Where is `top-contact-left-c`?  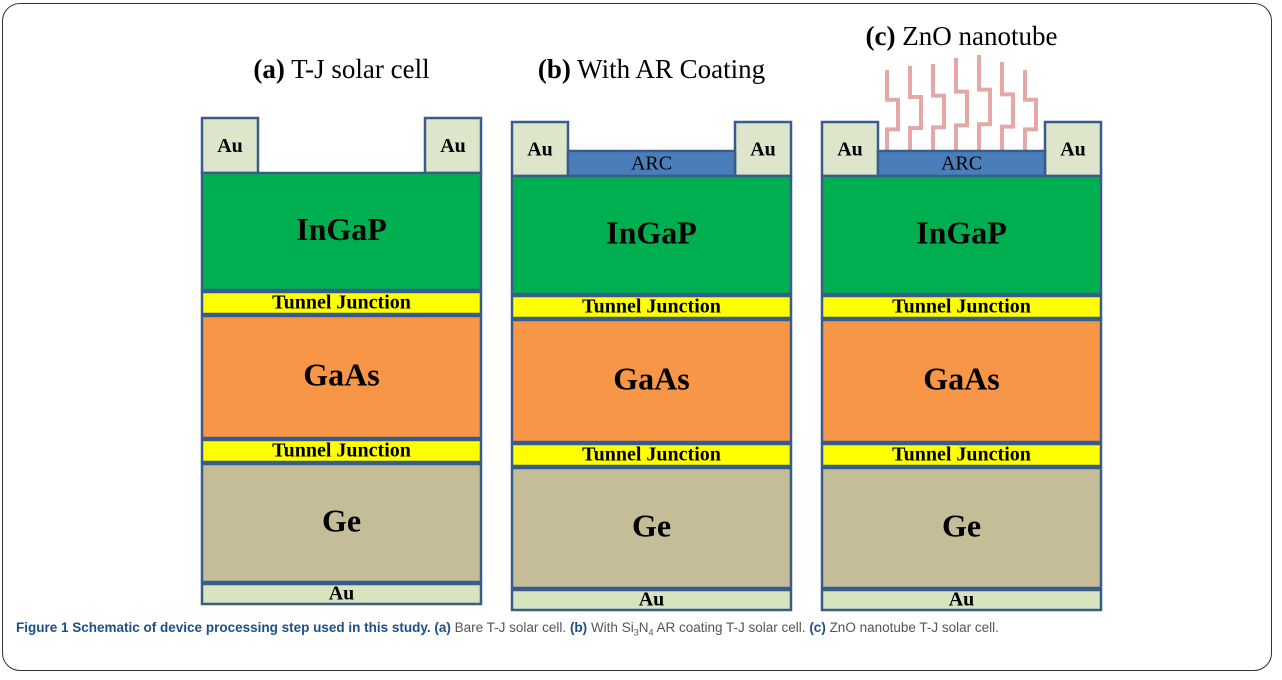
top-contact-left-c is located at coordinates (850, 149).